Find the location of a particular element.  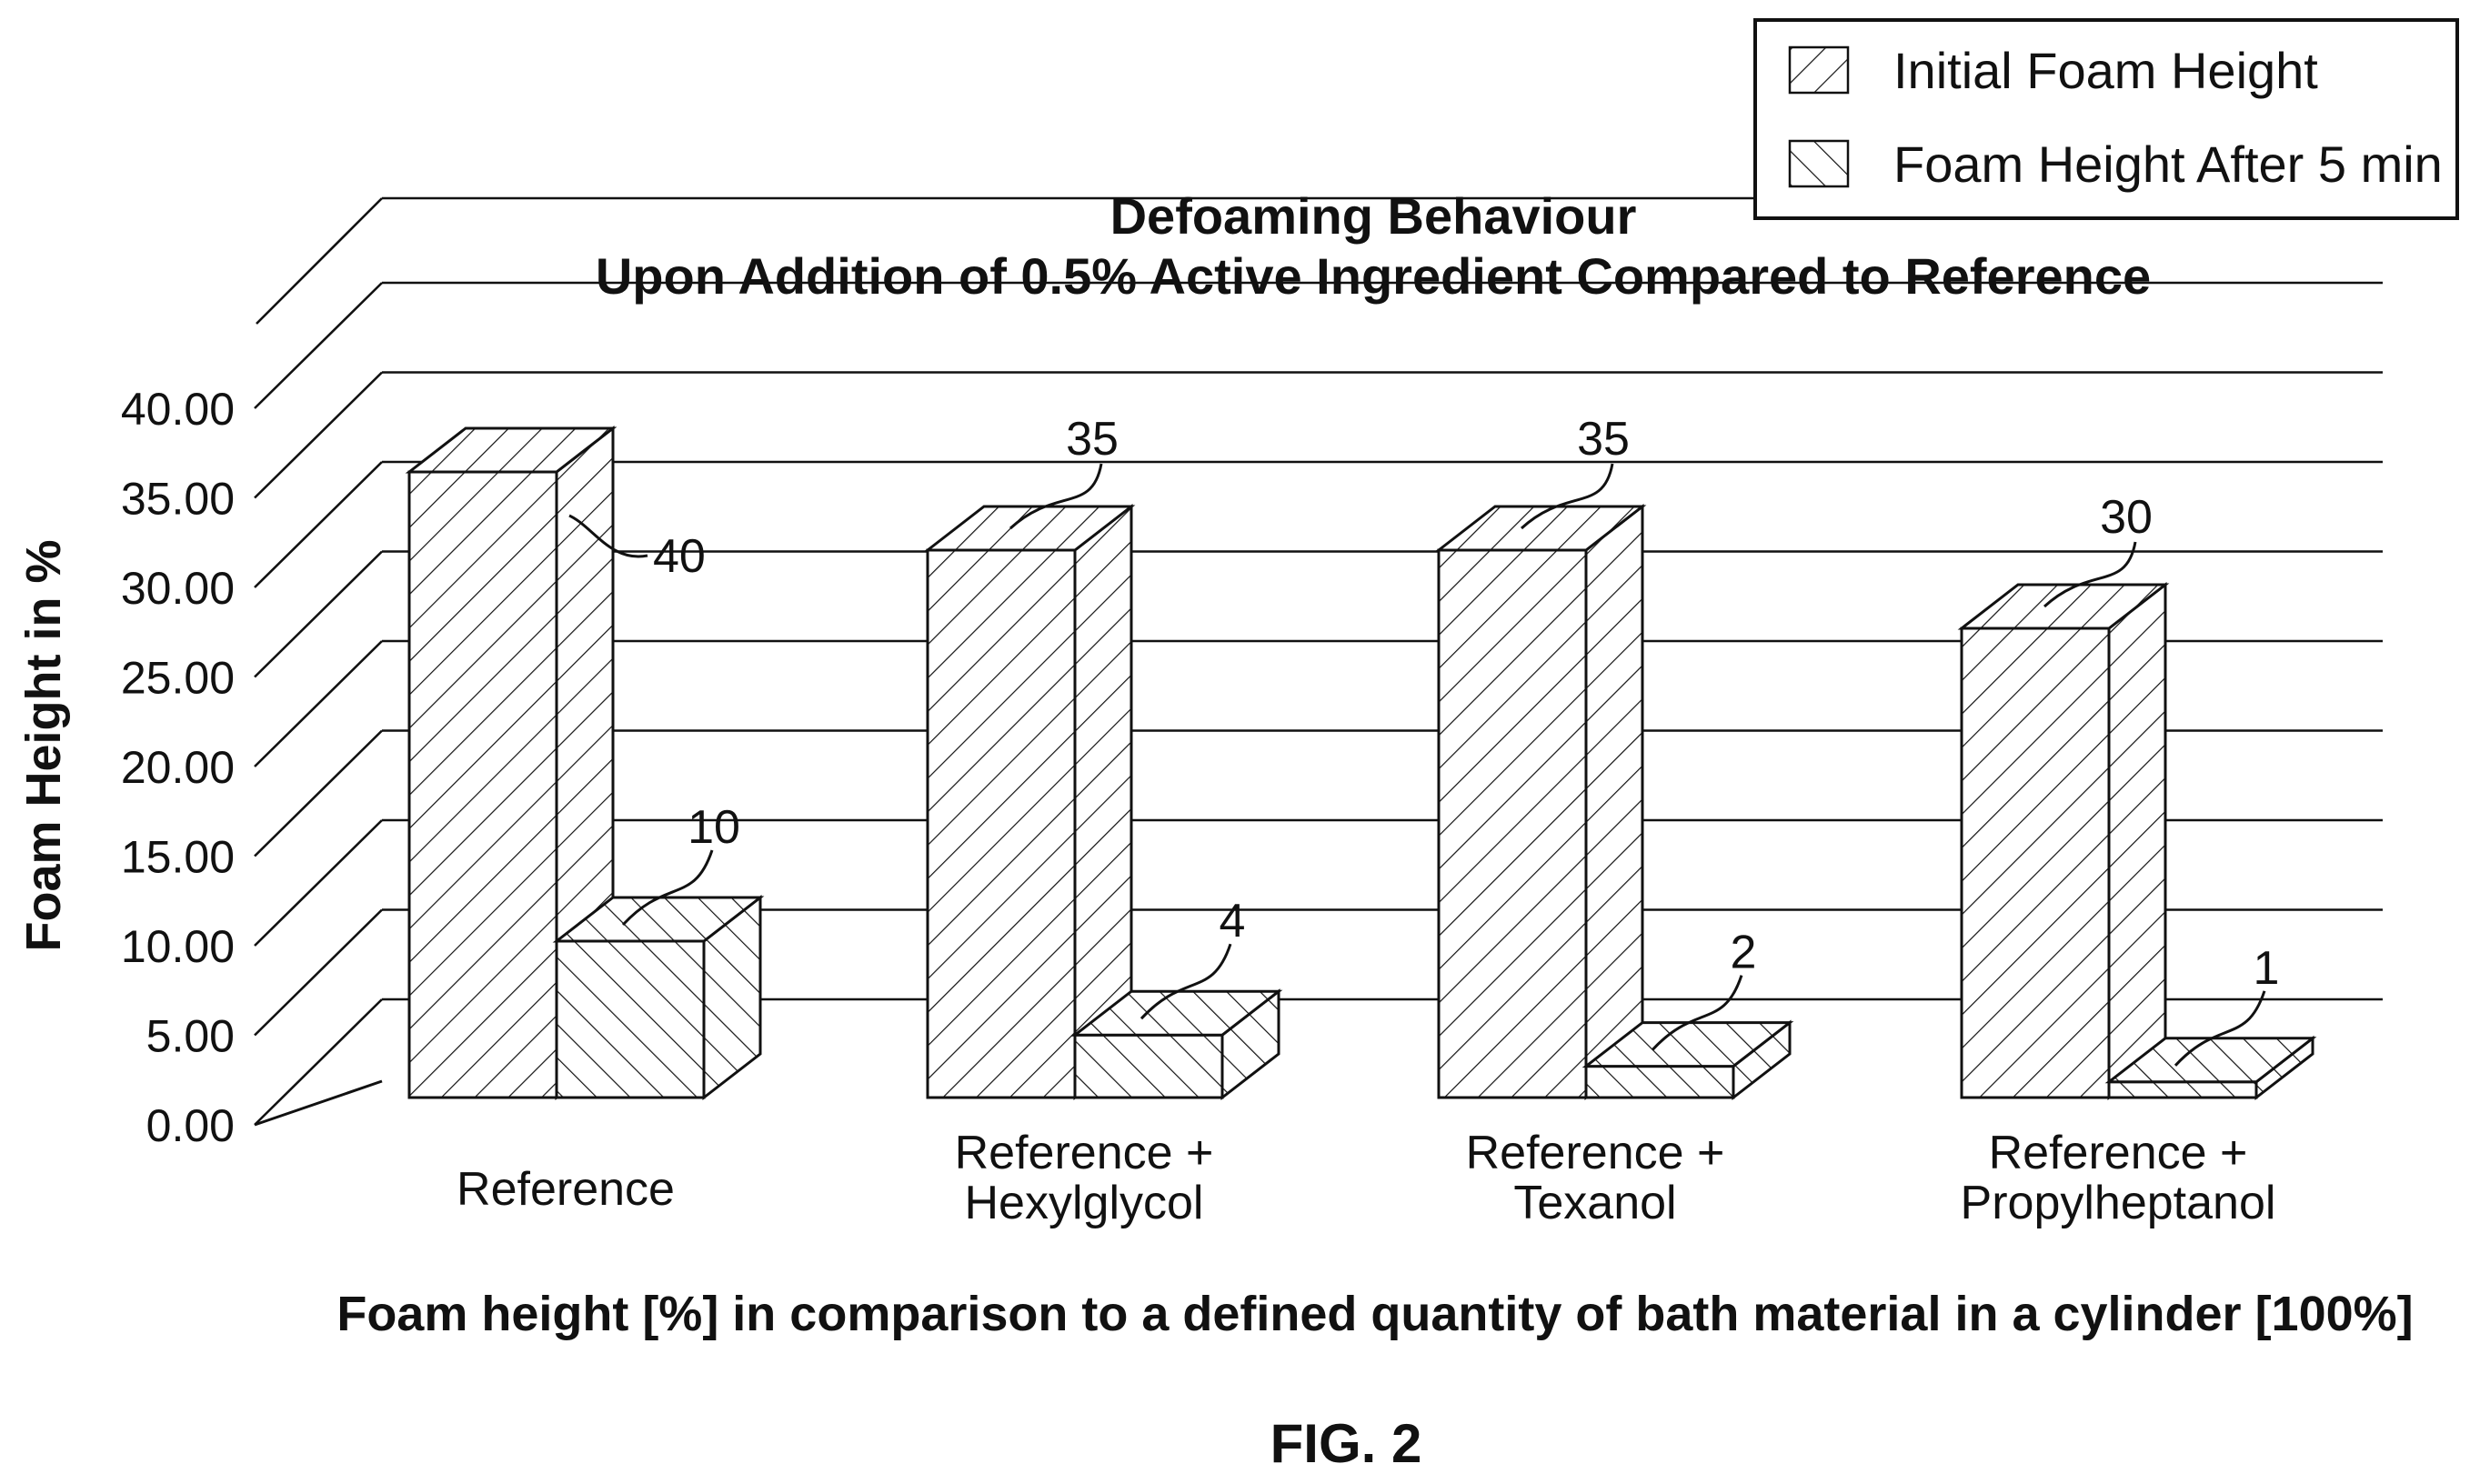

data-label: 30 is located at coordinates (2127, 518).